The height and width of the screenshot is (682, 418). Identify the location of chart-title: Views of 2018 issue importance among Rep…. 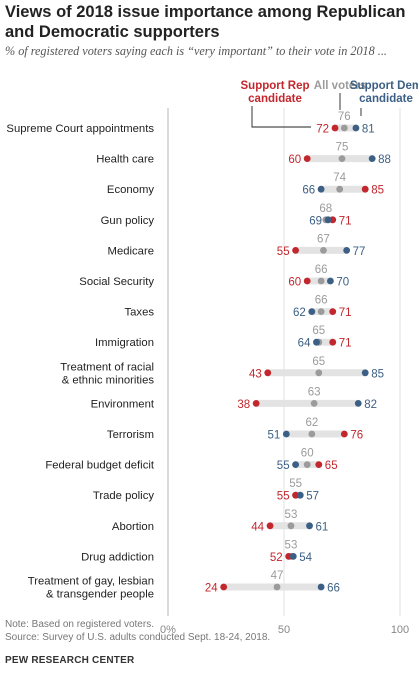
(205, 22).